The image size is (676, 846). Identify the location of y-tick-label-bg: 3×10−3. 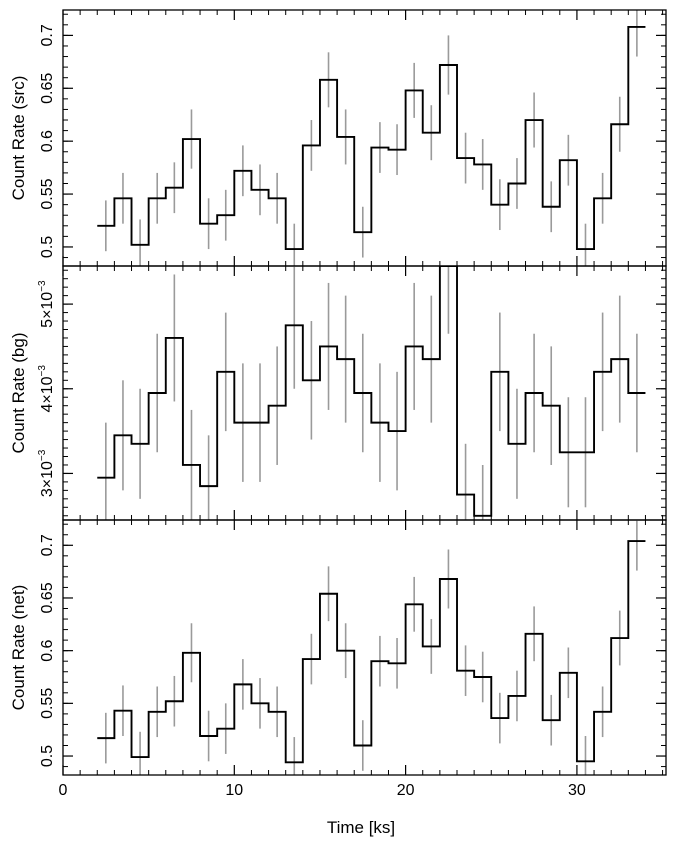
(46, 473).